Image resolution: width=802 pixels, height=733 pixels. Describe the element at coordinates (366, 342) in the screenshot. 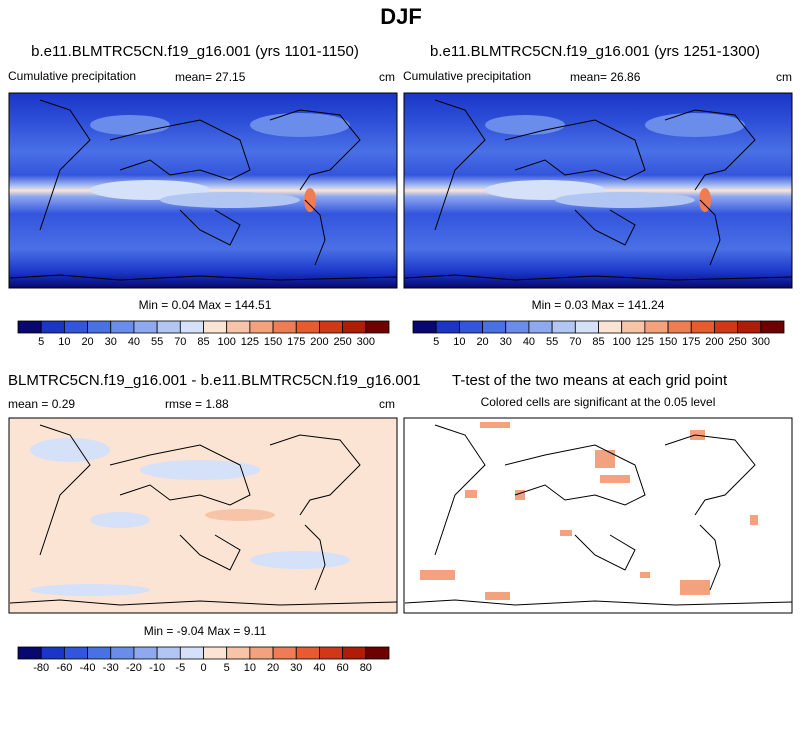

I see `colorbar-label: 300` at that location.